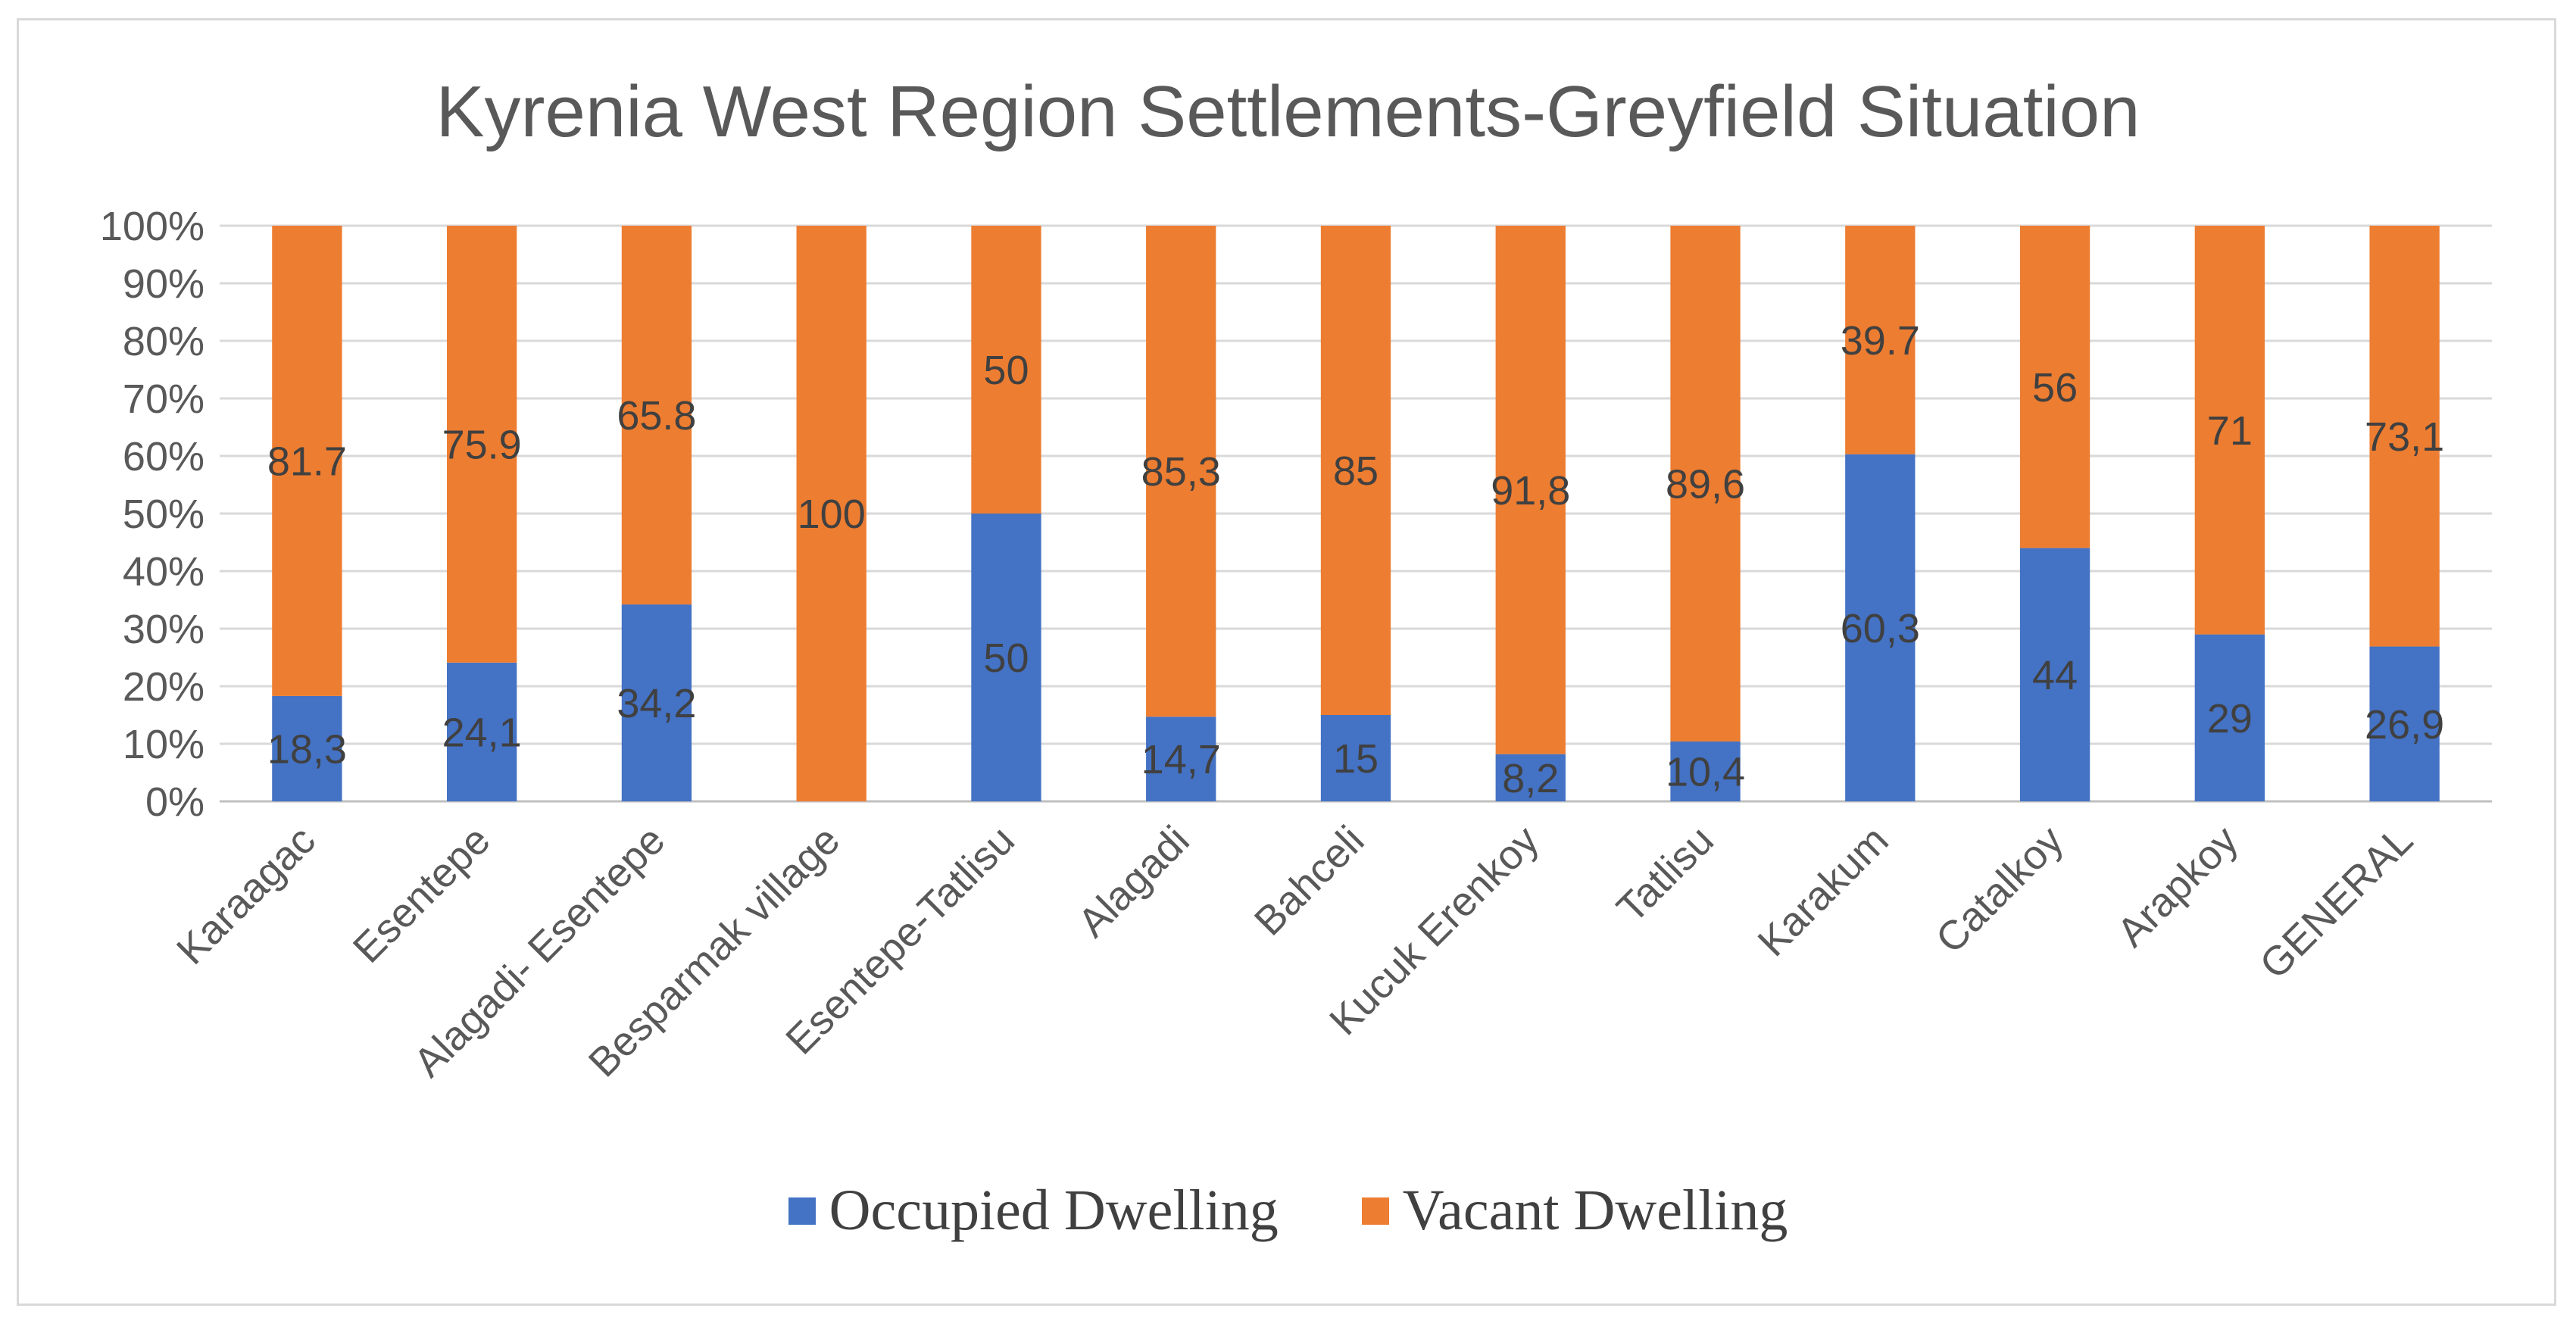 Image resolution: width=2576 pixels, height=1327 pixels. Describe the element at coordinates (152, 226) in the screenshot. I see `y-tick-label: 100%` at that location.